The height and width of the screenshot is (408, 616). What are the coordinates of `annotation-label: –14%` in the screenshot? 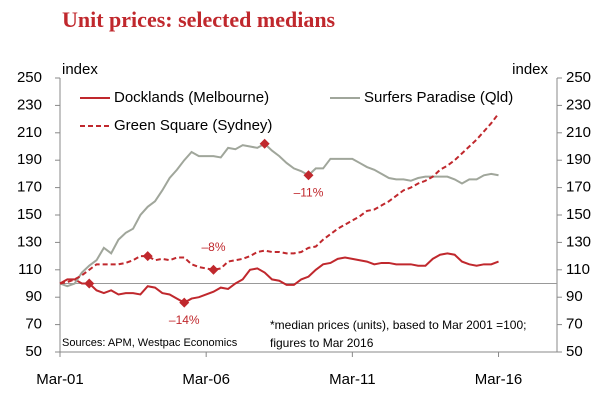 It's located at (184, 320).